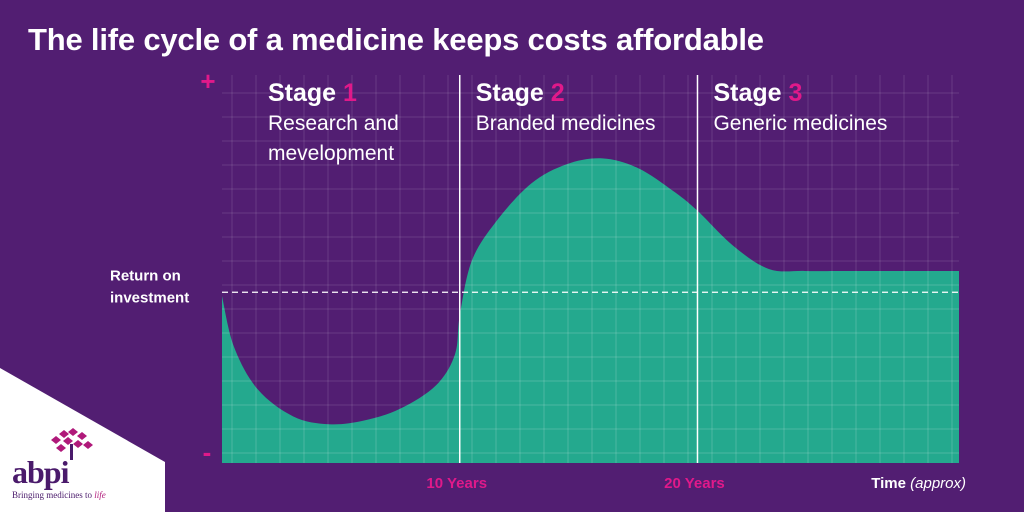 Image resolution: width=1024 pixels, height=512 pixels. I want to click on tree-icon, so click(72, 444).